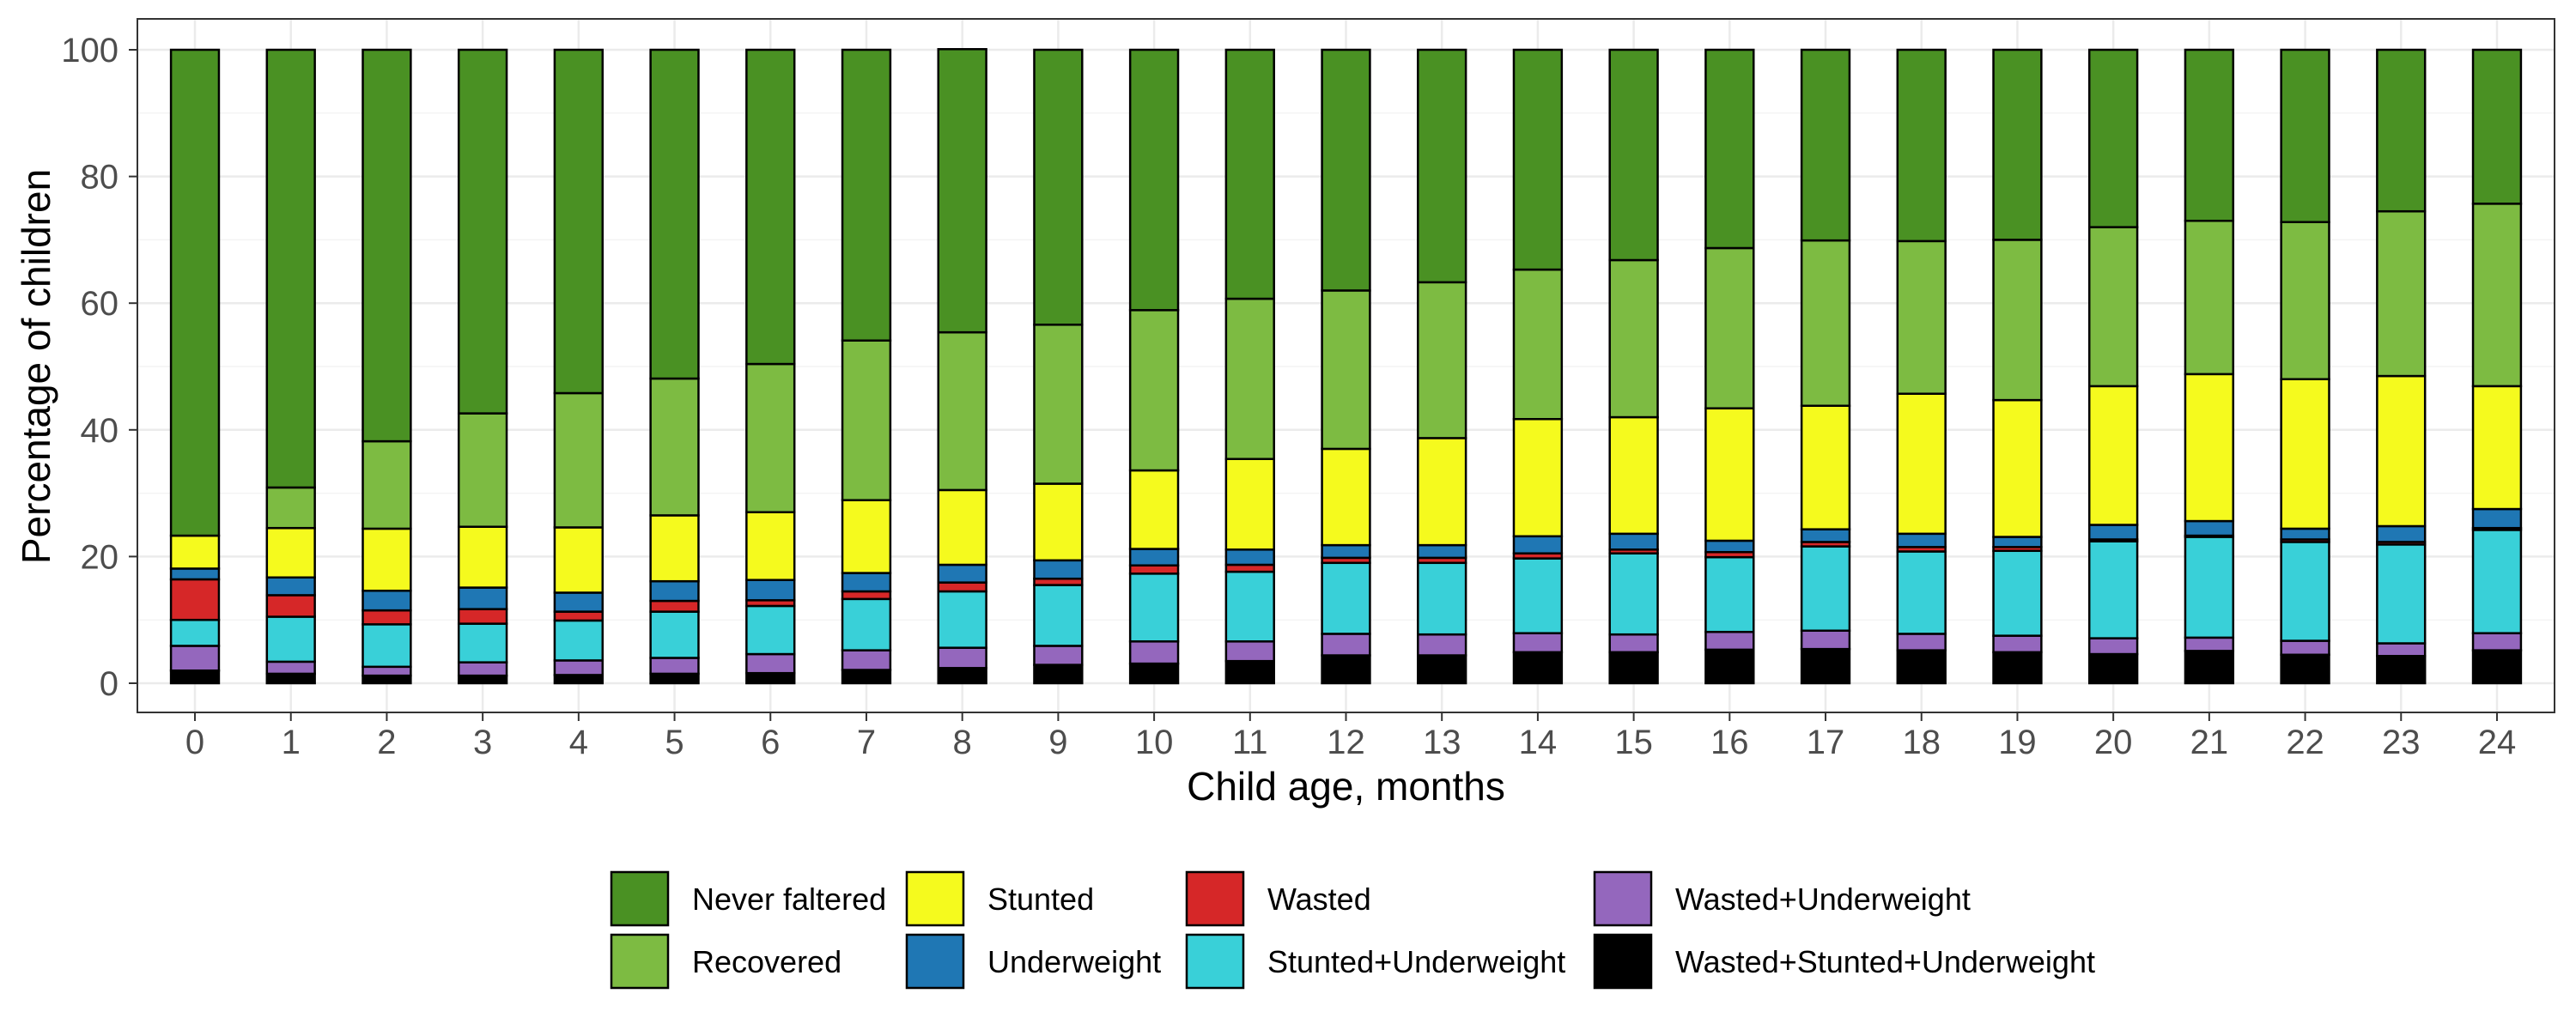  What do you see at coordinates (1155, 742) in the screenshot?
I see `x-tick-label: 10` at bounding box center [1155, 742].